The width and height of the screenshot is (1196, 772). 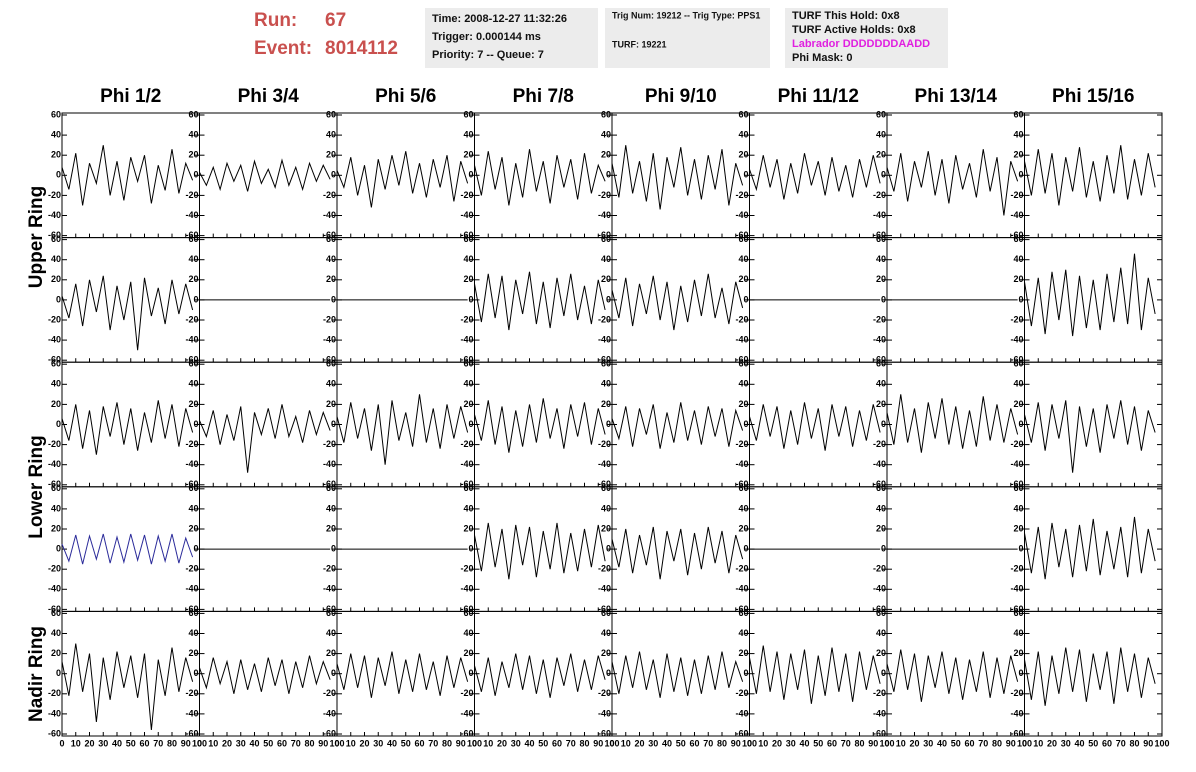 What do you see at coordinates (36, 237) in the screenshot?
I see `row-label: Upper Ring` at bounding box center [36, 237].